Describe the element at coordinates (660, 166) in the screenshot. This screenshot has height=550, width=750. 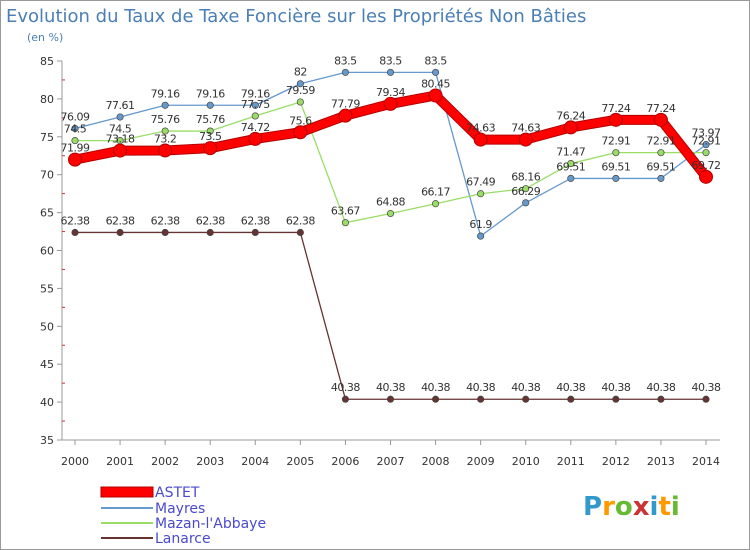
I see `data-label-mayres: 69.51` at that location.